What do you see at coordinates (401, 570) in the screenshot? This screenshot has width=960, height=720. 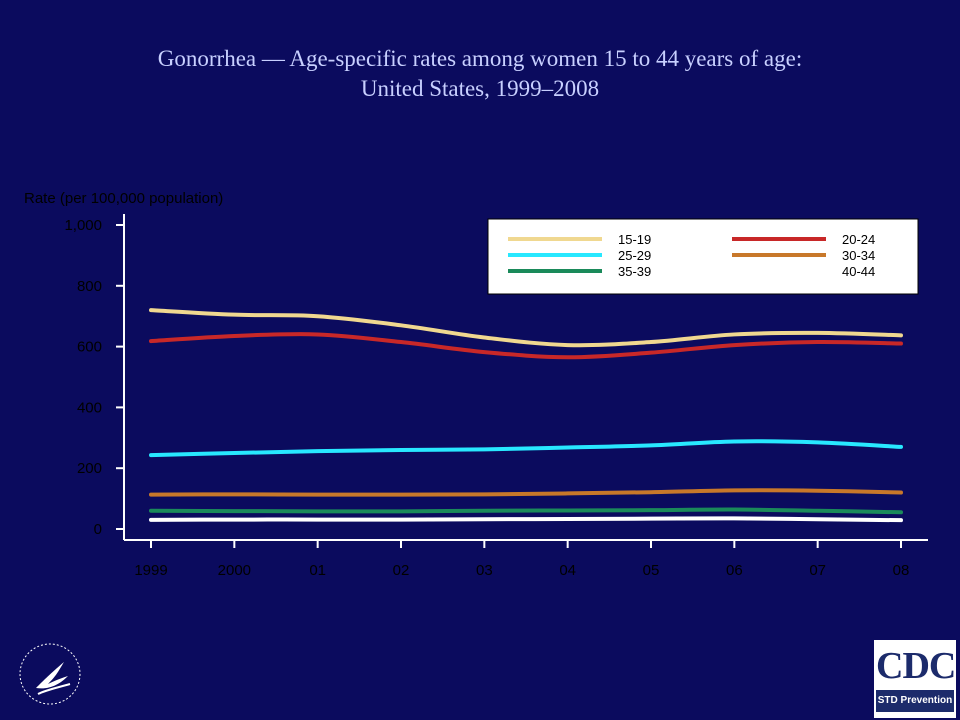 I see `x-tick-label: 02` at bounding box center [401, 570].